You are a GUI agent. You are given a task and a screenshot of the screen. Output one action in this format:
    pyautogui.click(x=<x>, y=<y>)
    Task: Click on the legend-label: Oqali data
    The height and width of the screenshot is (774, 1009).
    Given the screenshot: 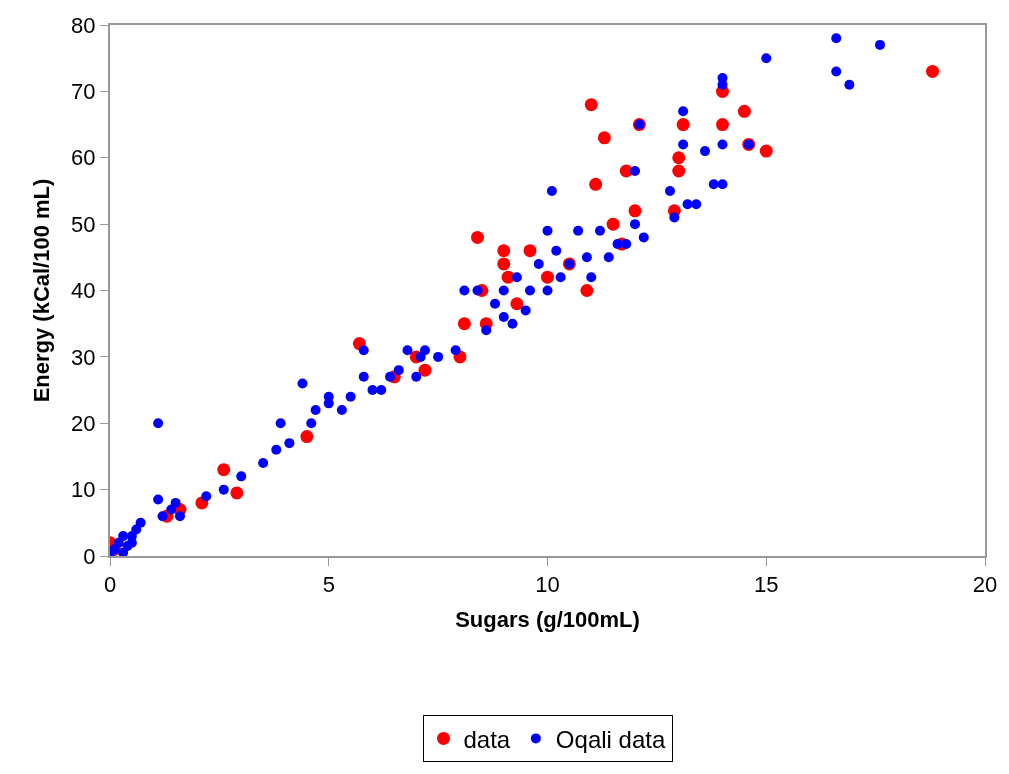 What is the action you would take?
    pyautogui.click(x=610, y=739)
    